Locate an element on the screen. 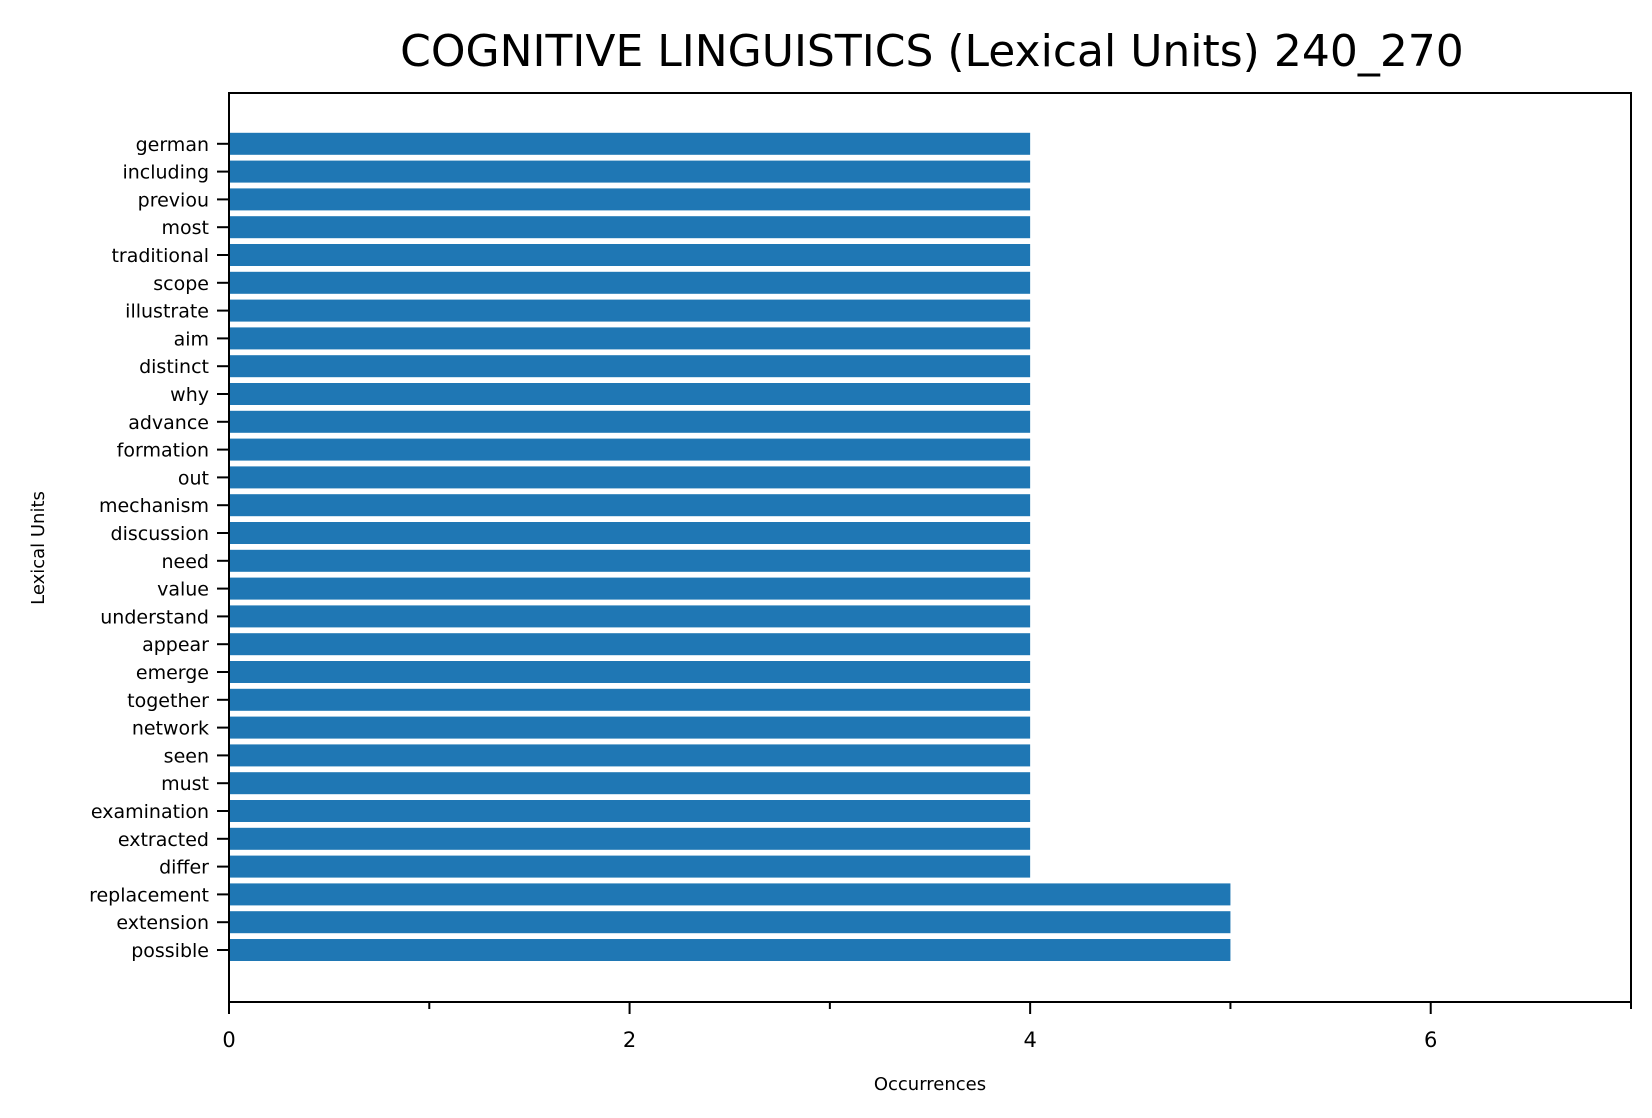 This screenshot has height=1118, width=1652. y-tick-label: network is located at coordinates (170, 729).